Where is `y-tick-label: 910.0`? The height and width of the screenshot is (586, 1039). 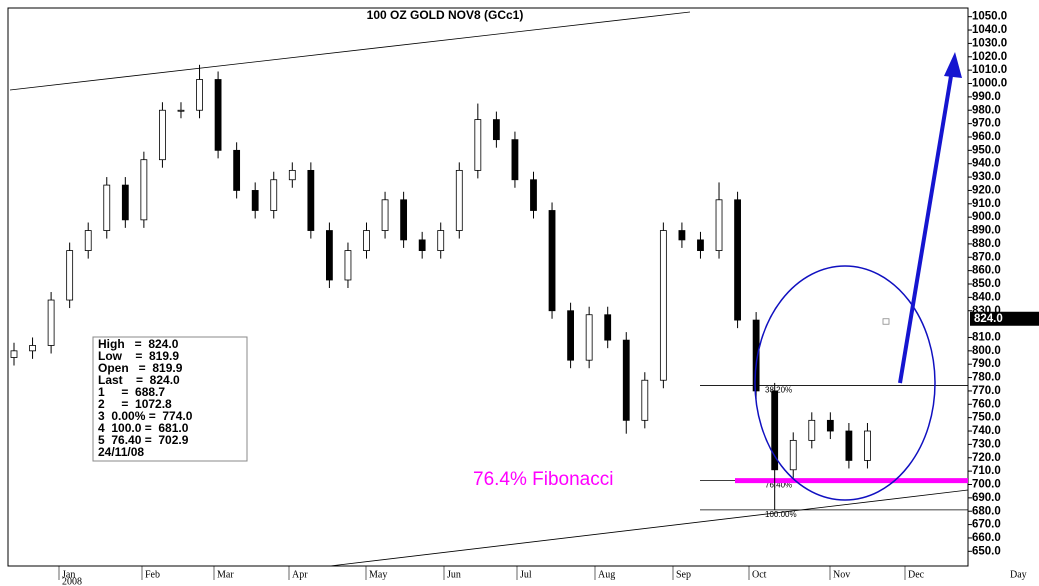
y-tick-label: 910.0 is located at coordinates (986, 204).